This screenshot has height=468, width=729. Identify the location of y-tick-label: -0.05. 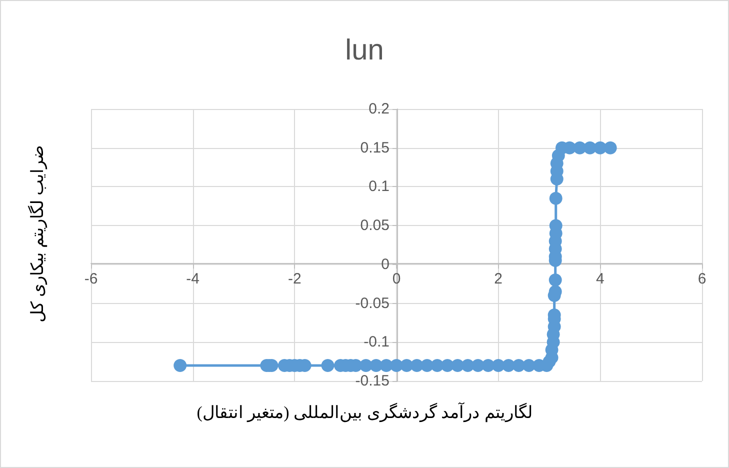
(372, 303).